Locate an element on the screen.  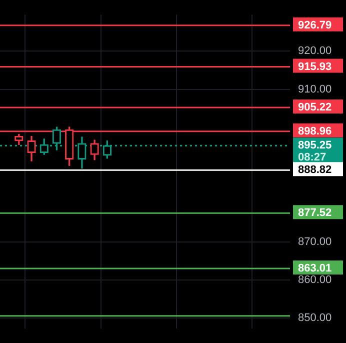
text: 08:27 is located at coordinates (312, 158).